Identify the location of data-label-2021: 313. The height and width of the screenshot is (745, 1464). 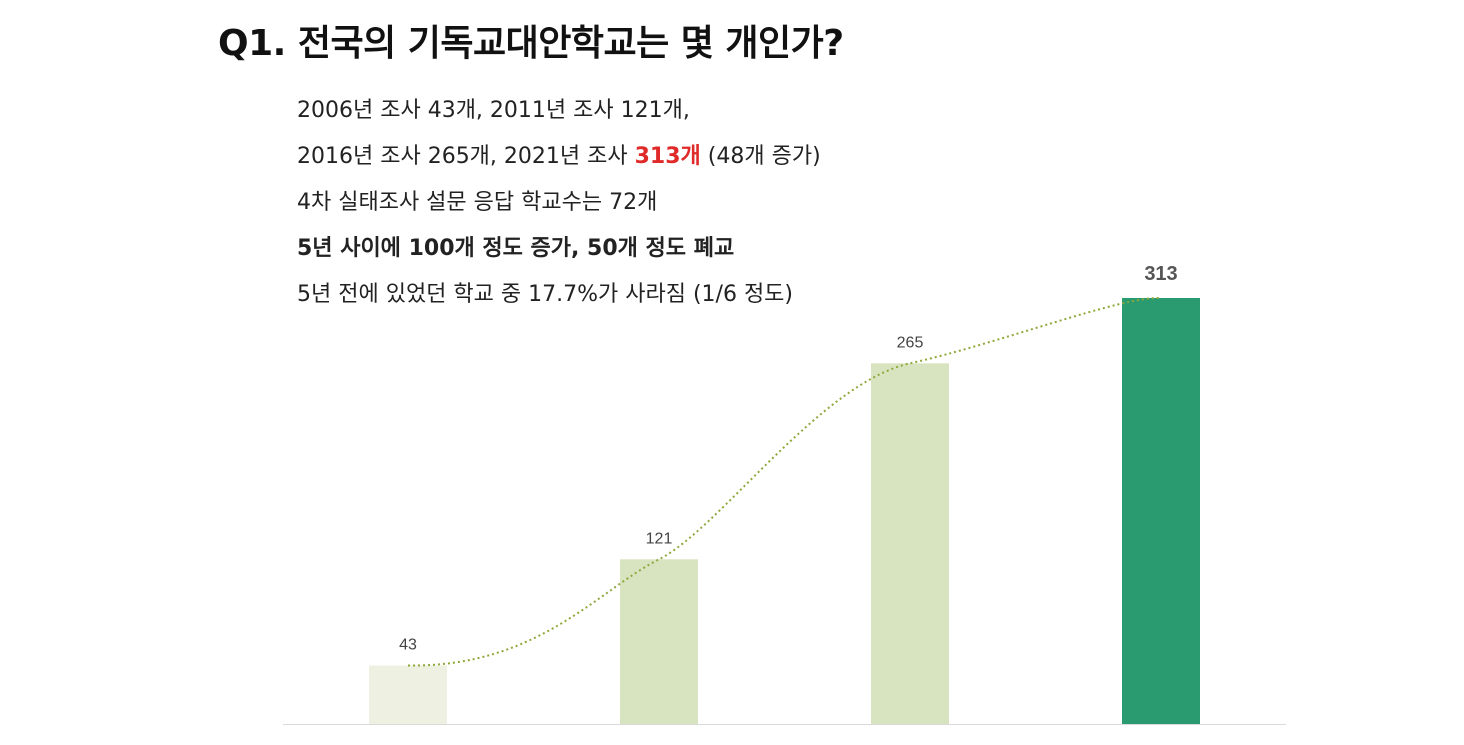
(1160, 274).